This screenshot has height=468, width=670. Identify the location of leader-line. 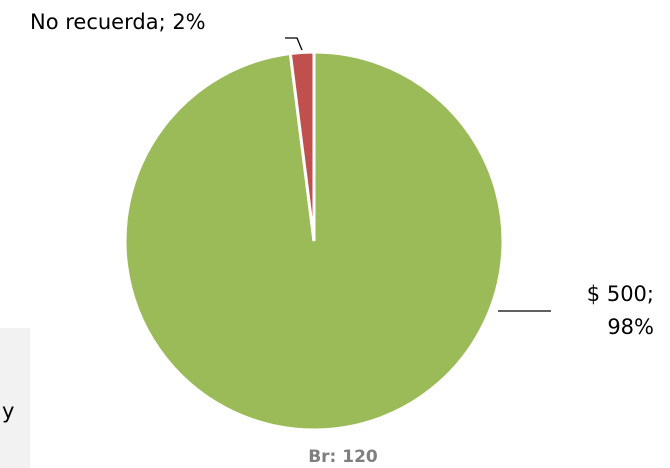
(294, 44).